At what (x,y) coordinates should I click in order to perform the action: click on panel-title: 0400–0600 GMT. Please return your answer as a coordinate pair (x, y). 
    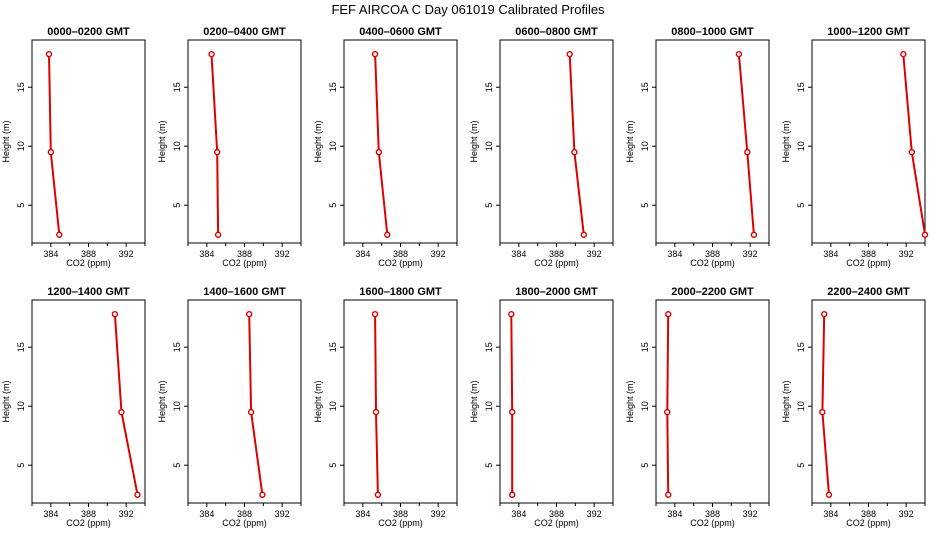
    Looking at the image, I should click on (400, 32).